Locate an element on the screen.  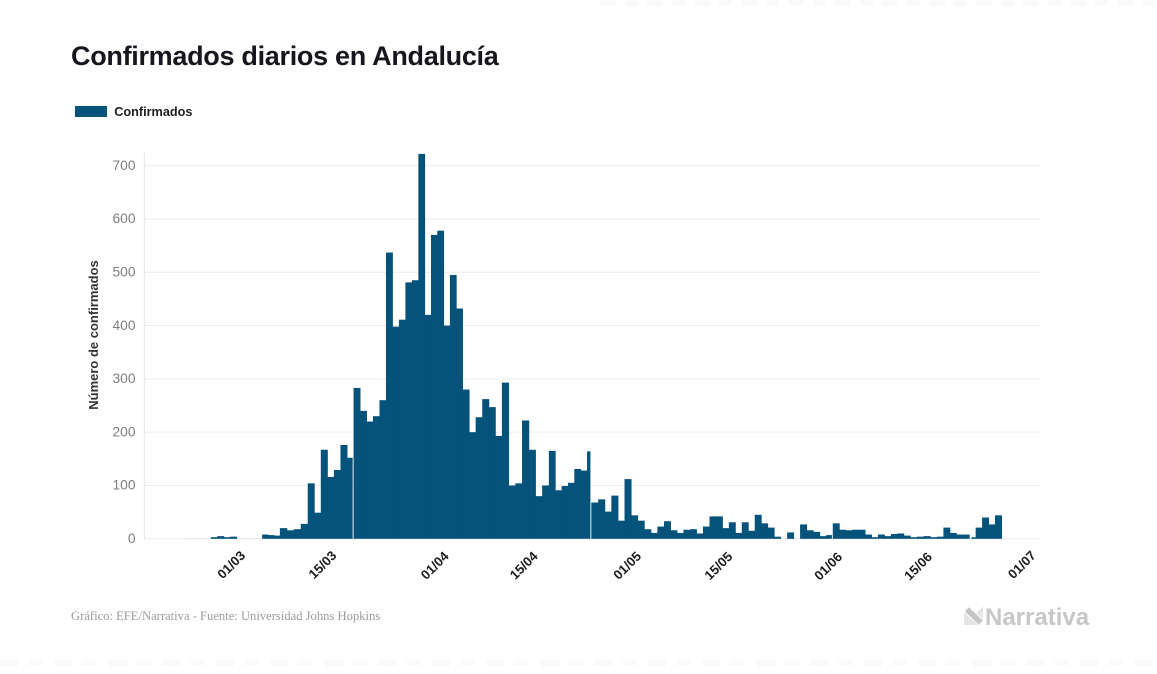
svg-text: 500 is located at coordinates (123, 271).